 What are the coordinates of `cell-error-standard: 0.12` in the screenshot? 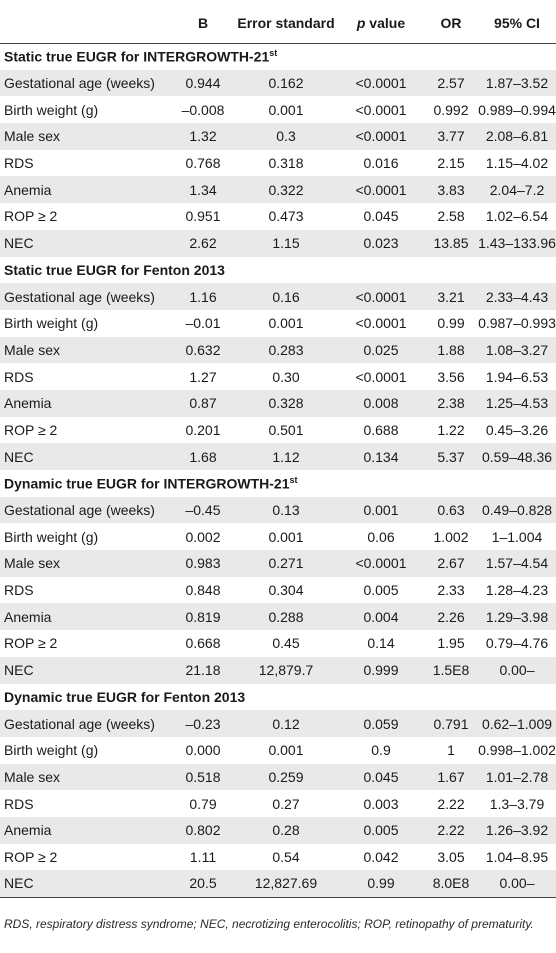 It's located at (286, 723).